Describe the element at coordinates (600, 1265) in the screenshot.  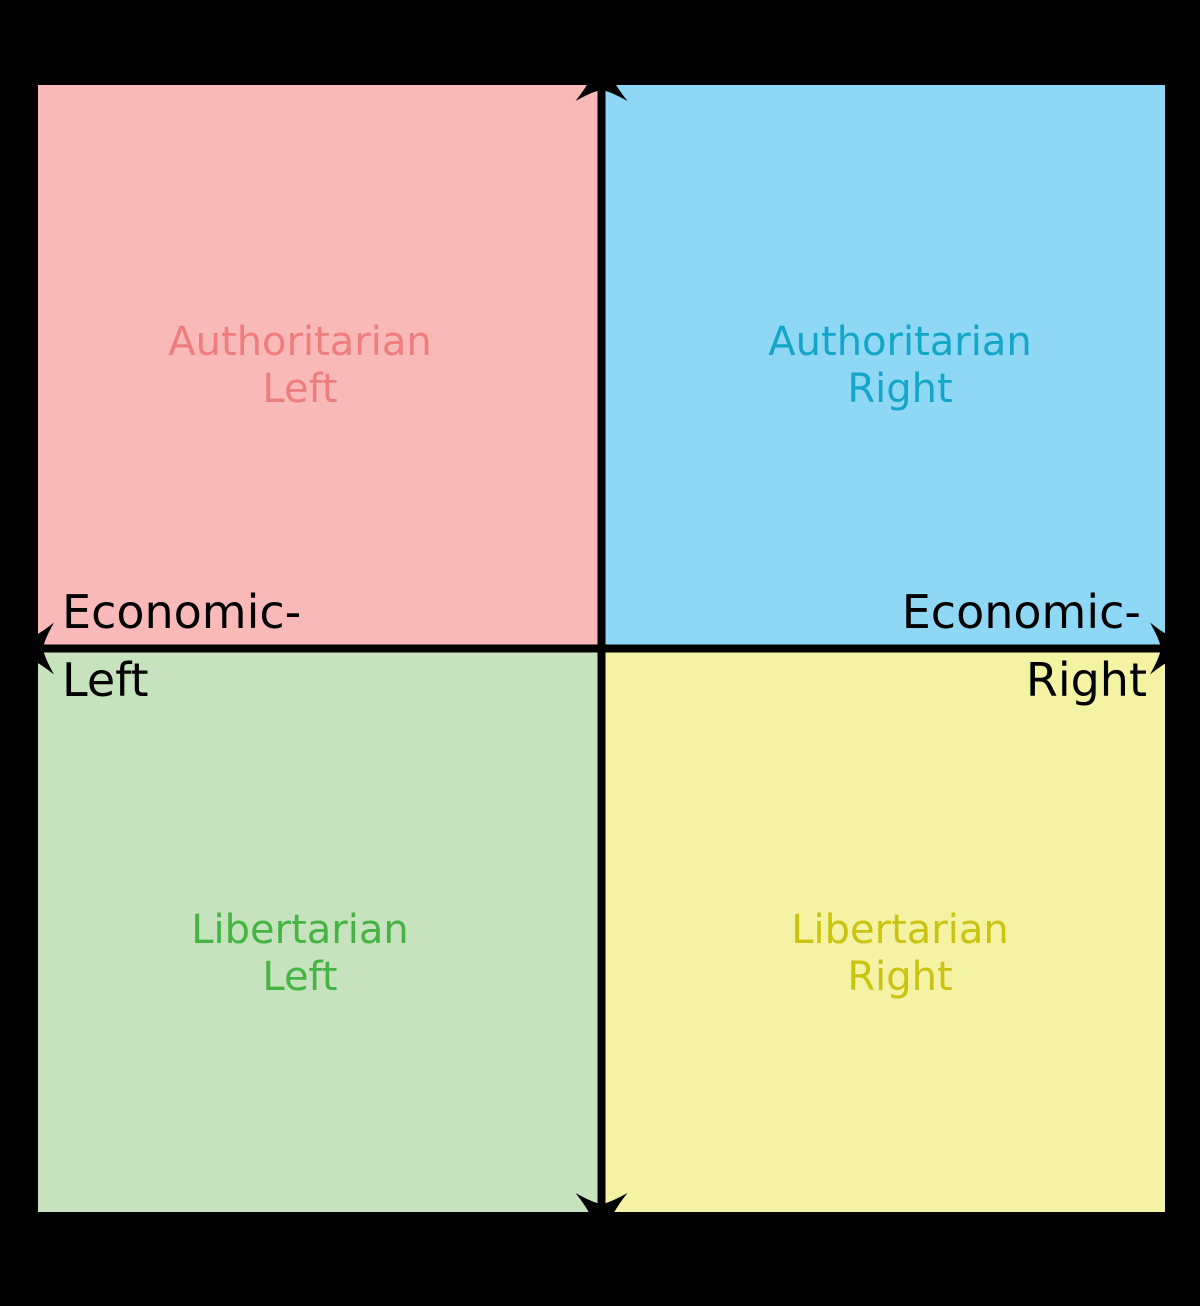
I see `axis-label-libertarian: Libertarian` at that location.